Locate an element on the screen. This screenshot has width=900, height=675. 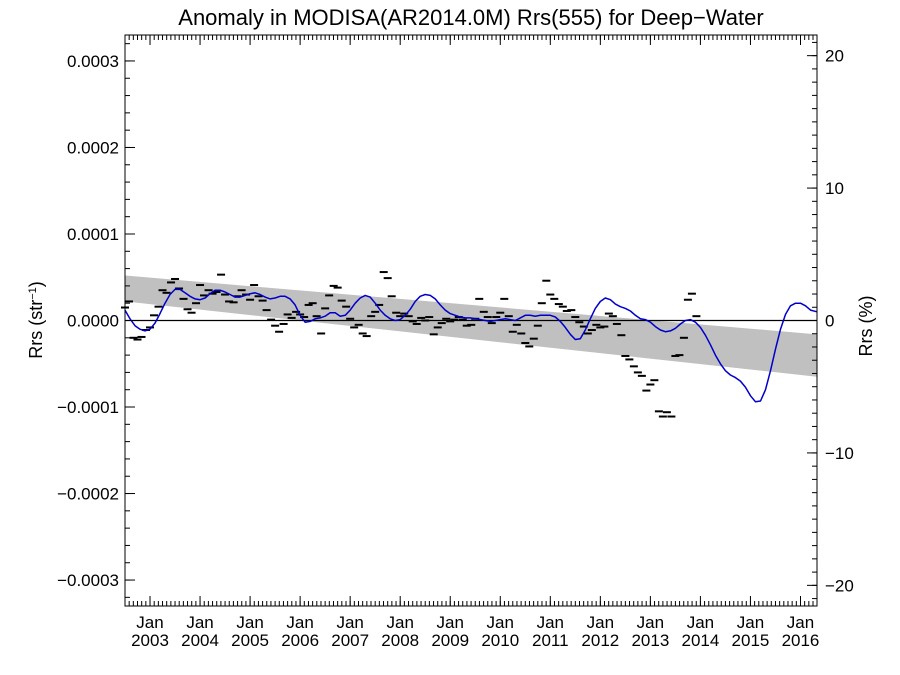
left-axis-label: Rrs (str−1) is located at coordinates (36, 320).